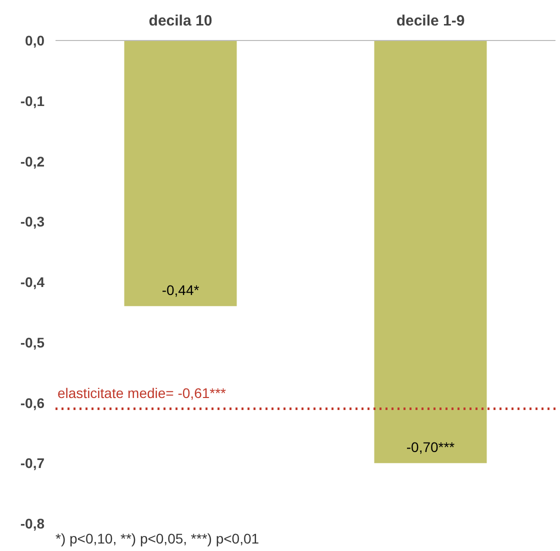 This screenshot has height=551, width=560. What do you see at coordinates (430, 21) in the screenshot?
I see `x-tick-label: decile 1-9` at bounding box center [430, 21].